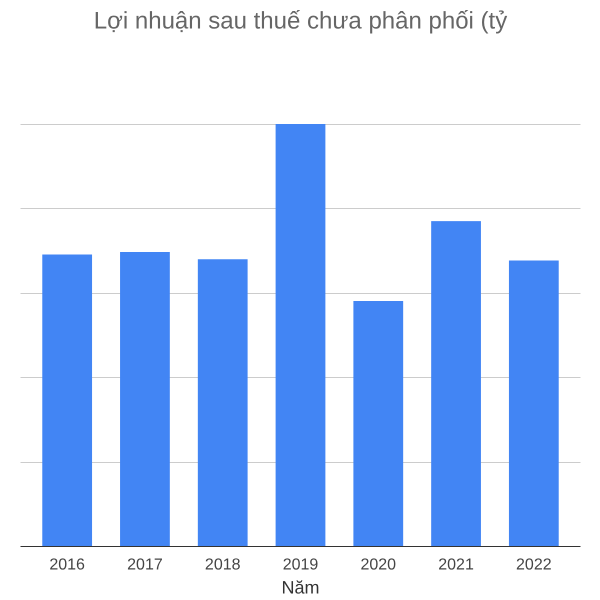  Describe the element at coordinates (300, 565) in the screenshot. I see `x-tick-label: 2019` at that location.